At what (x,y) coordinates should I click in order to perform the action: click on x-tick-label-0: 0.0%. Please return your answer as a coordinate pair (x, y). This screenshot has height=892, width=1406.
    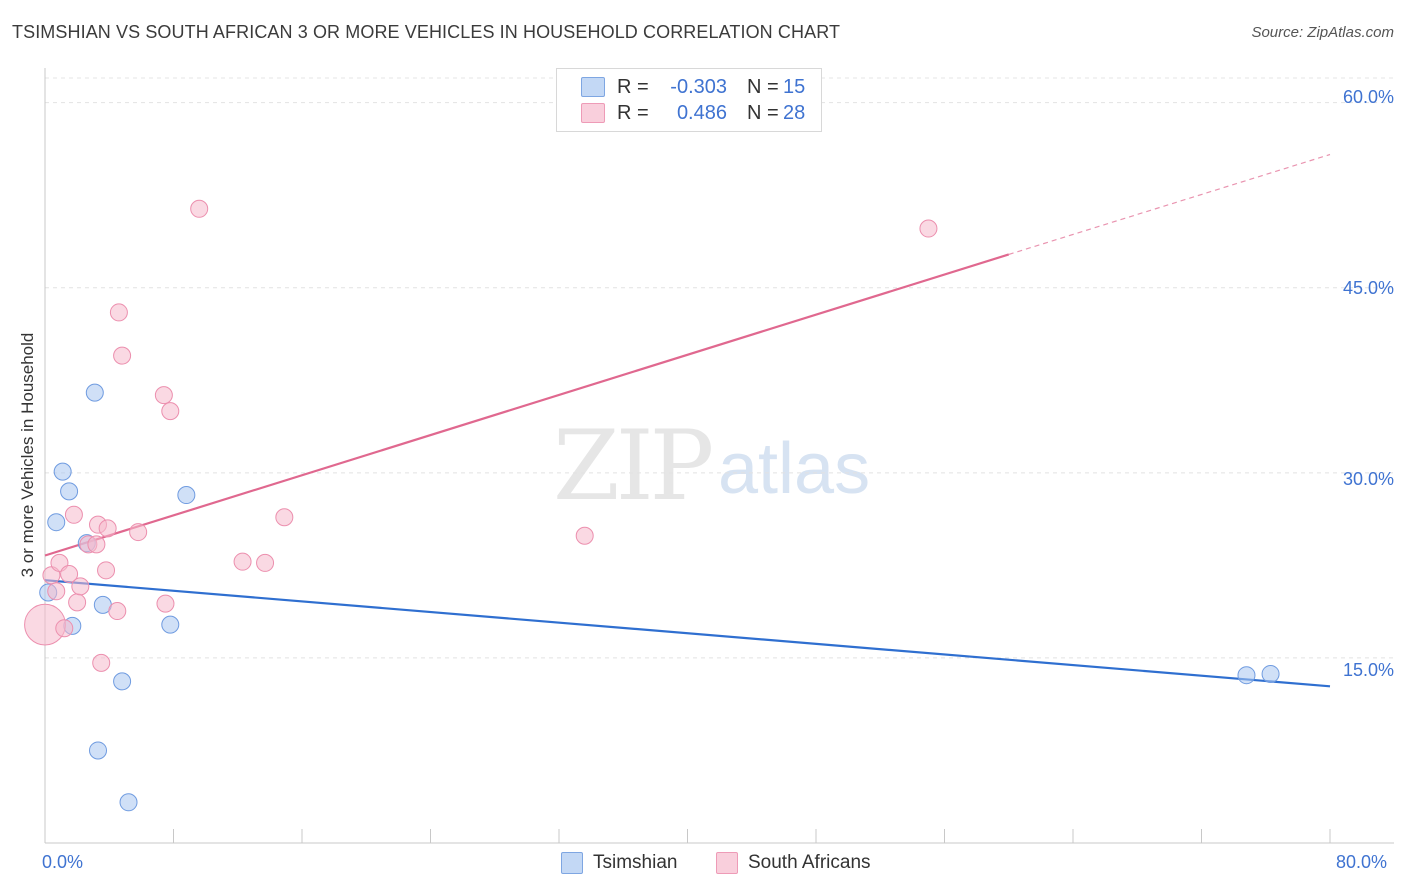
    Looking at the image, I should click on (63, 862).